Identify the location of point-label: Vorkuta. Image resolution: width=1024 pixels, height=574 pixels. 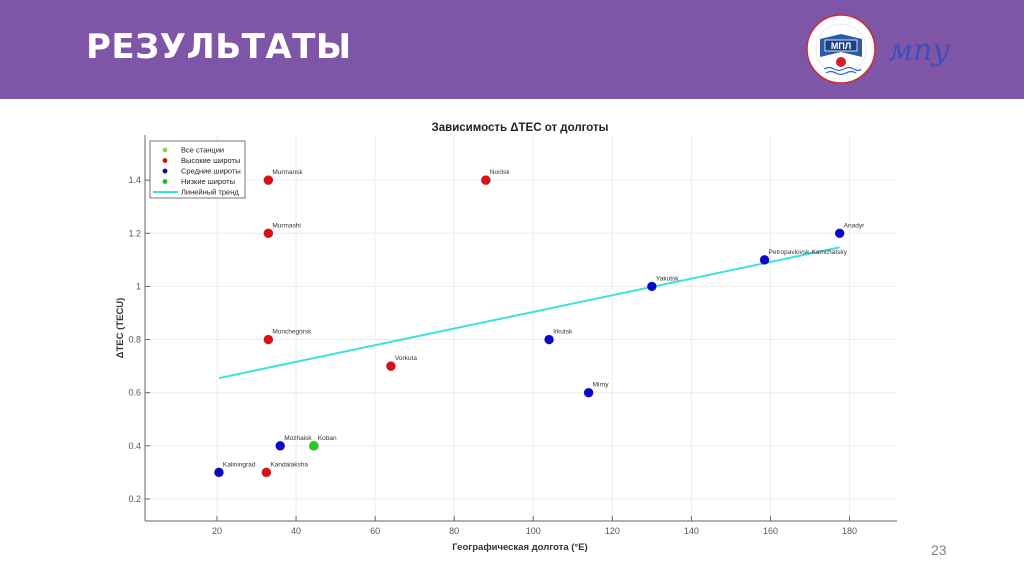
(406, 358).